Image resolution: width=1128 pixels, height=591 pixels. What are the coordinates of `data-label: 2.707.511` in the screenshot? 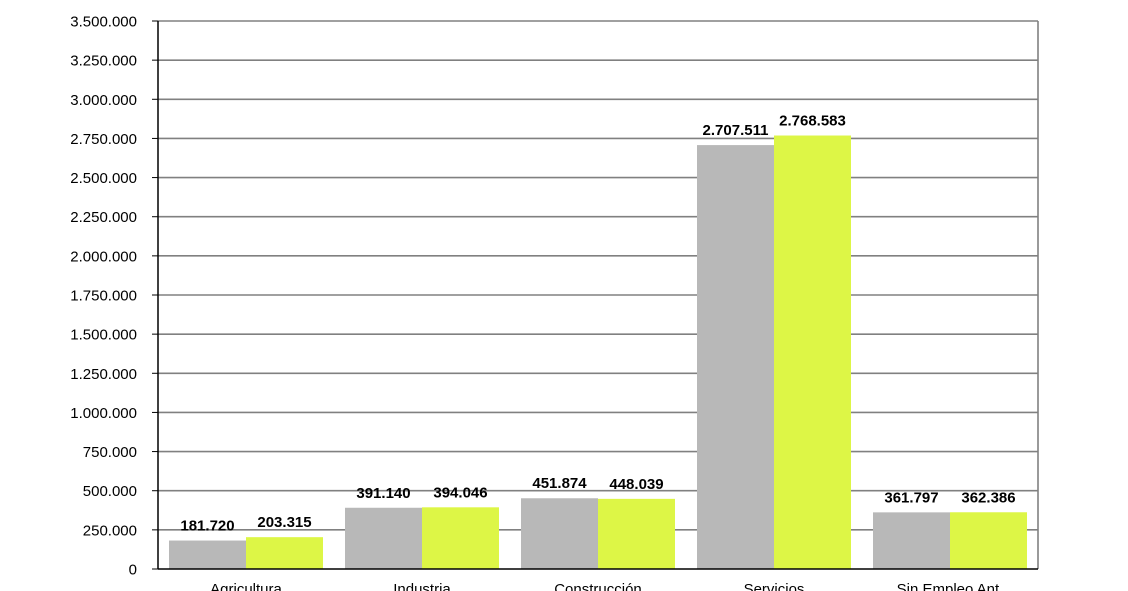 It's located at (736, 130).